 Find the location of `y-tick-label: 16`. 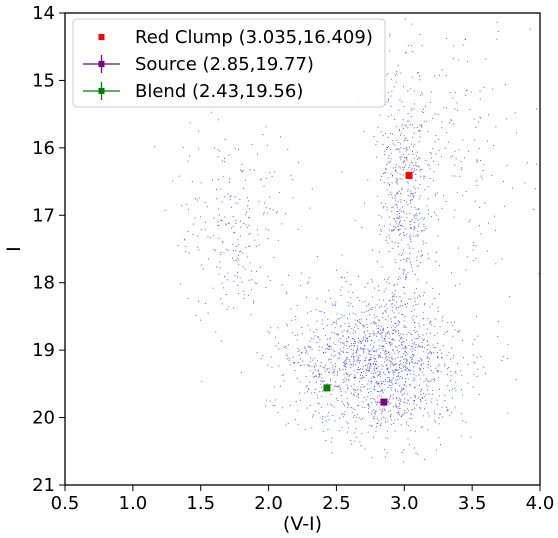

y-tick-label: 16 is located at coordinates (43, 148).